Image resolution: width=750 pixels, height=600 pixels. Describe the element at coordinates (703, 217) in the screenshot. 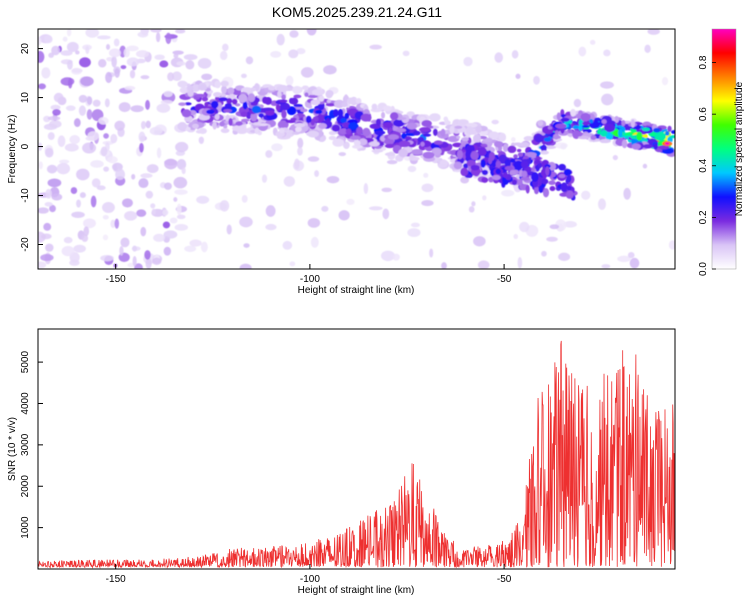

I see `colorbar-tick-label: 0.2` at that location.